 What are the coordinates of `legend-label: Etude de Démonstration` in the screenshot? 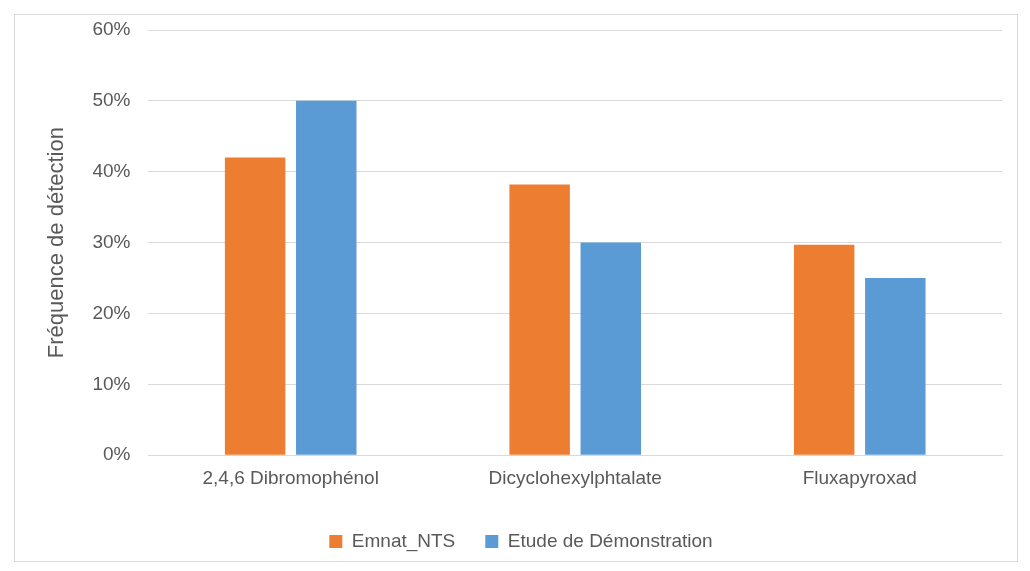 It's located at (610, 540).